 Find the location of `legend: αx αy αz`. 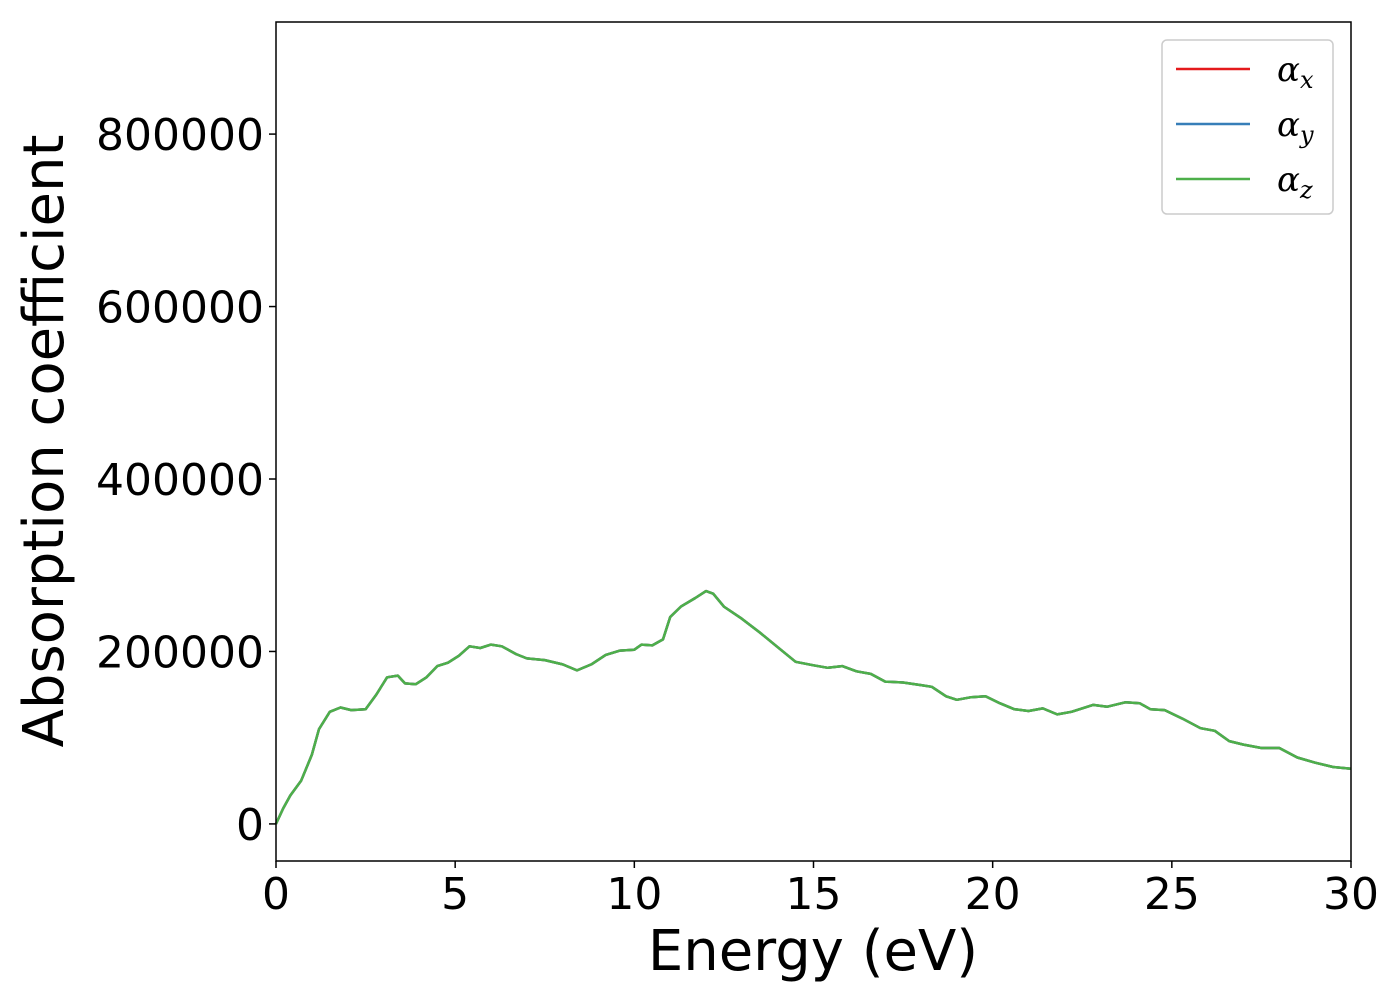

legend: αx αy αz is located at coordinates (1247, 127).